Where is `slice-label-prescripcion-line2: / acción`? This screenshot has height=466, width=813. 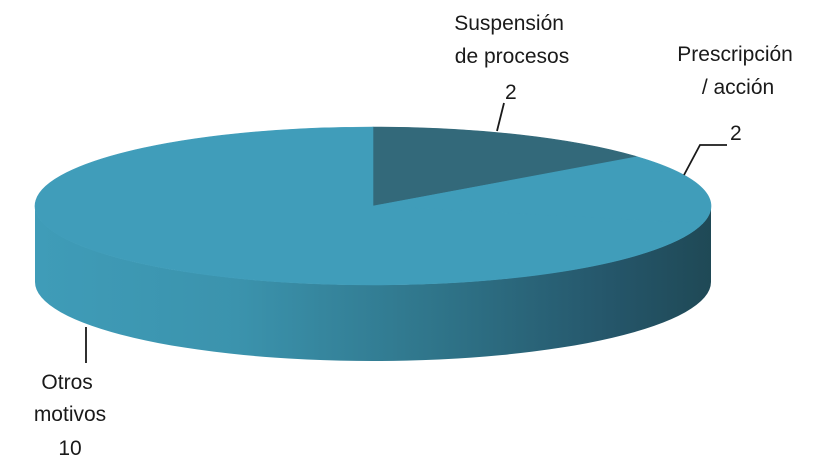 slice-label-prescripcion-line2: / acción is located at coordinates (738, 87).